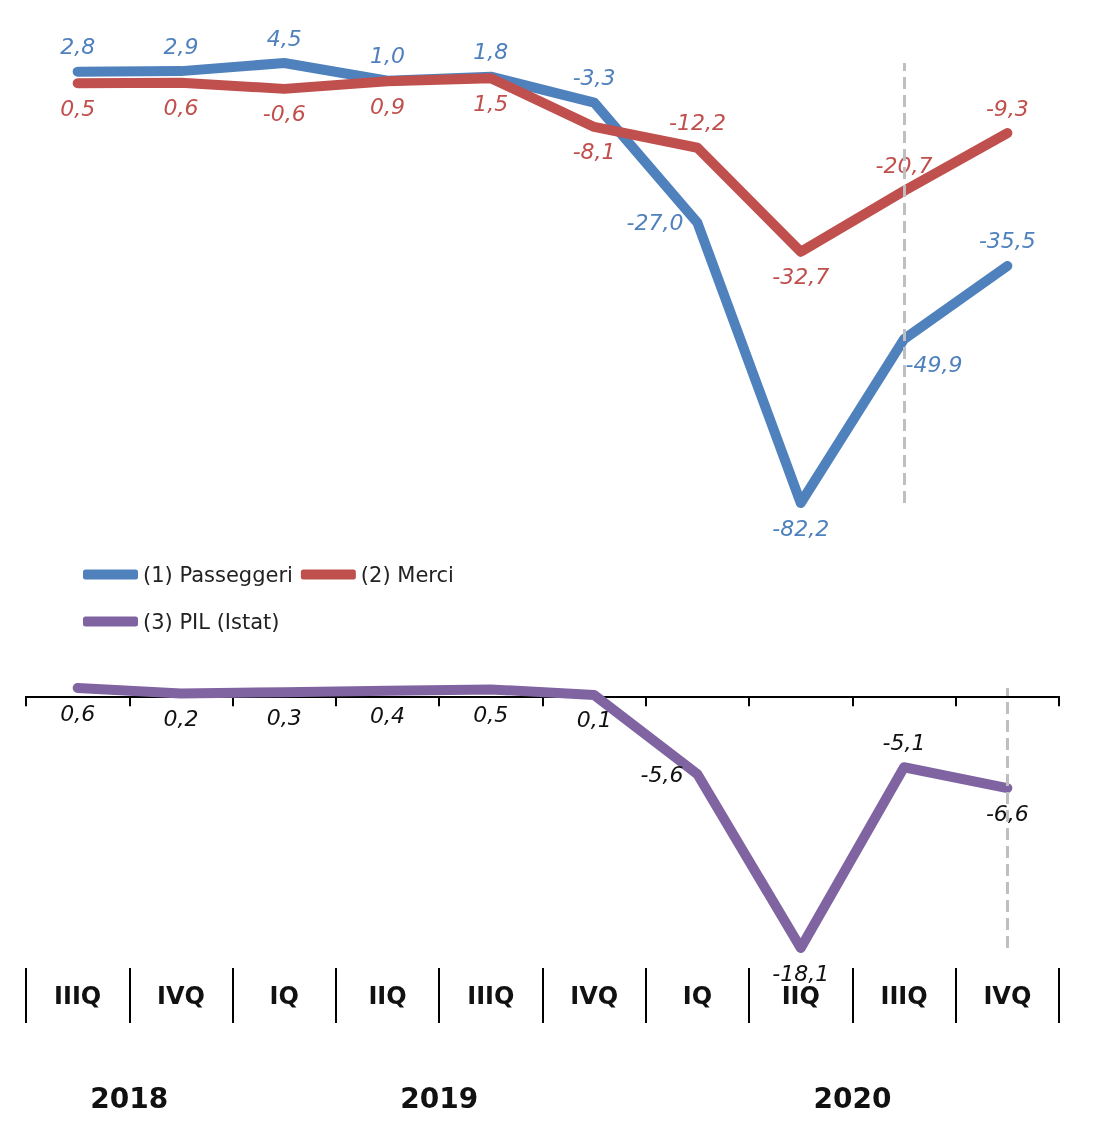 This screenshot has width=1115, height=1124. Describe the element at coordinates (801, 277) in the screenshot. I see `data-label: -32,7` at that location.